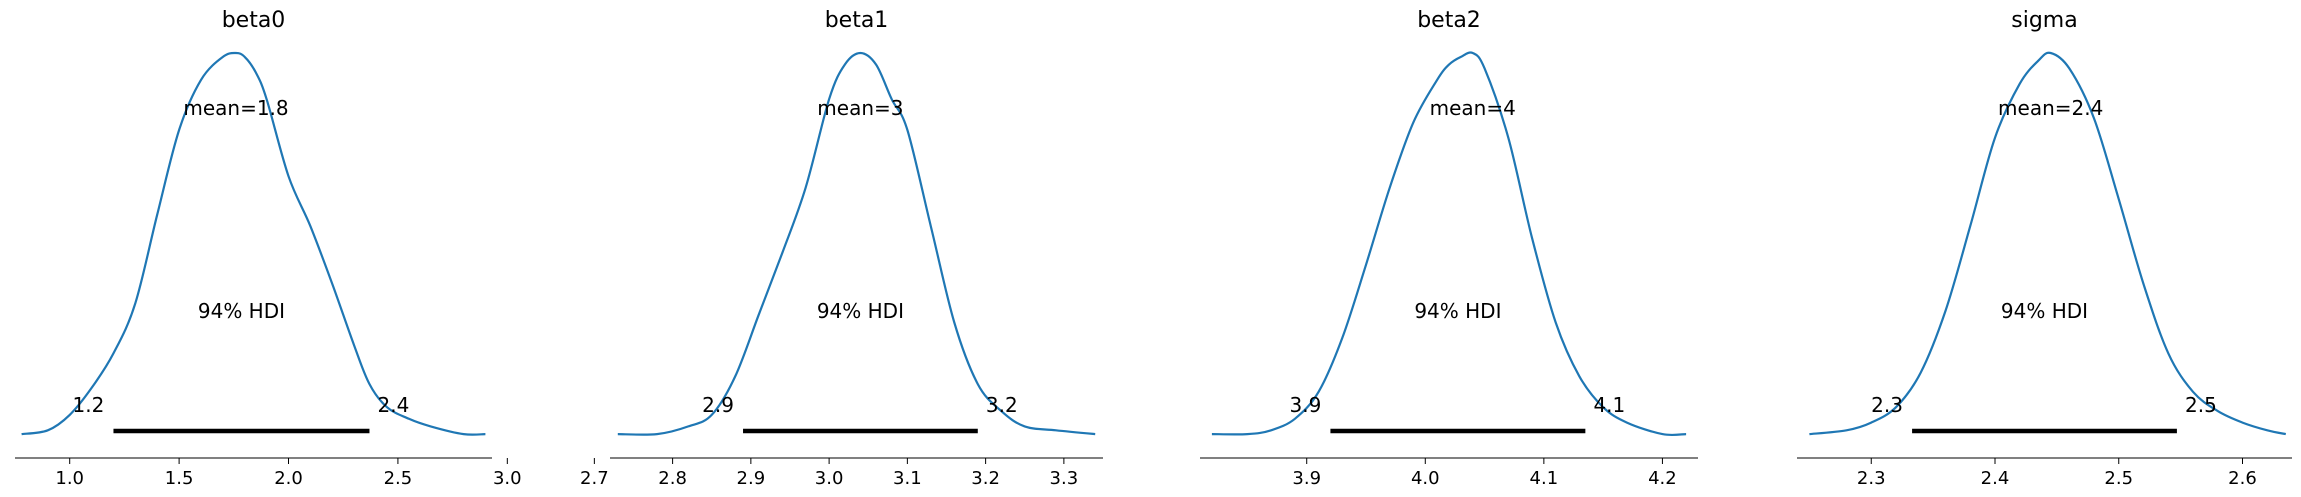 Image resolution: width=2301 pixels, height=497 pixels. Describe the element at coordinates (857, 20) in the screenshot. I see `panel-title: beta1` at that location.